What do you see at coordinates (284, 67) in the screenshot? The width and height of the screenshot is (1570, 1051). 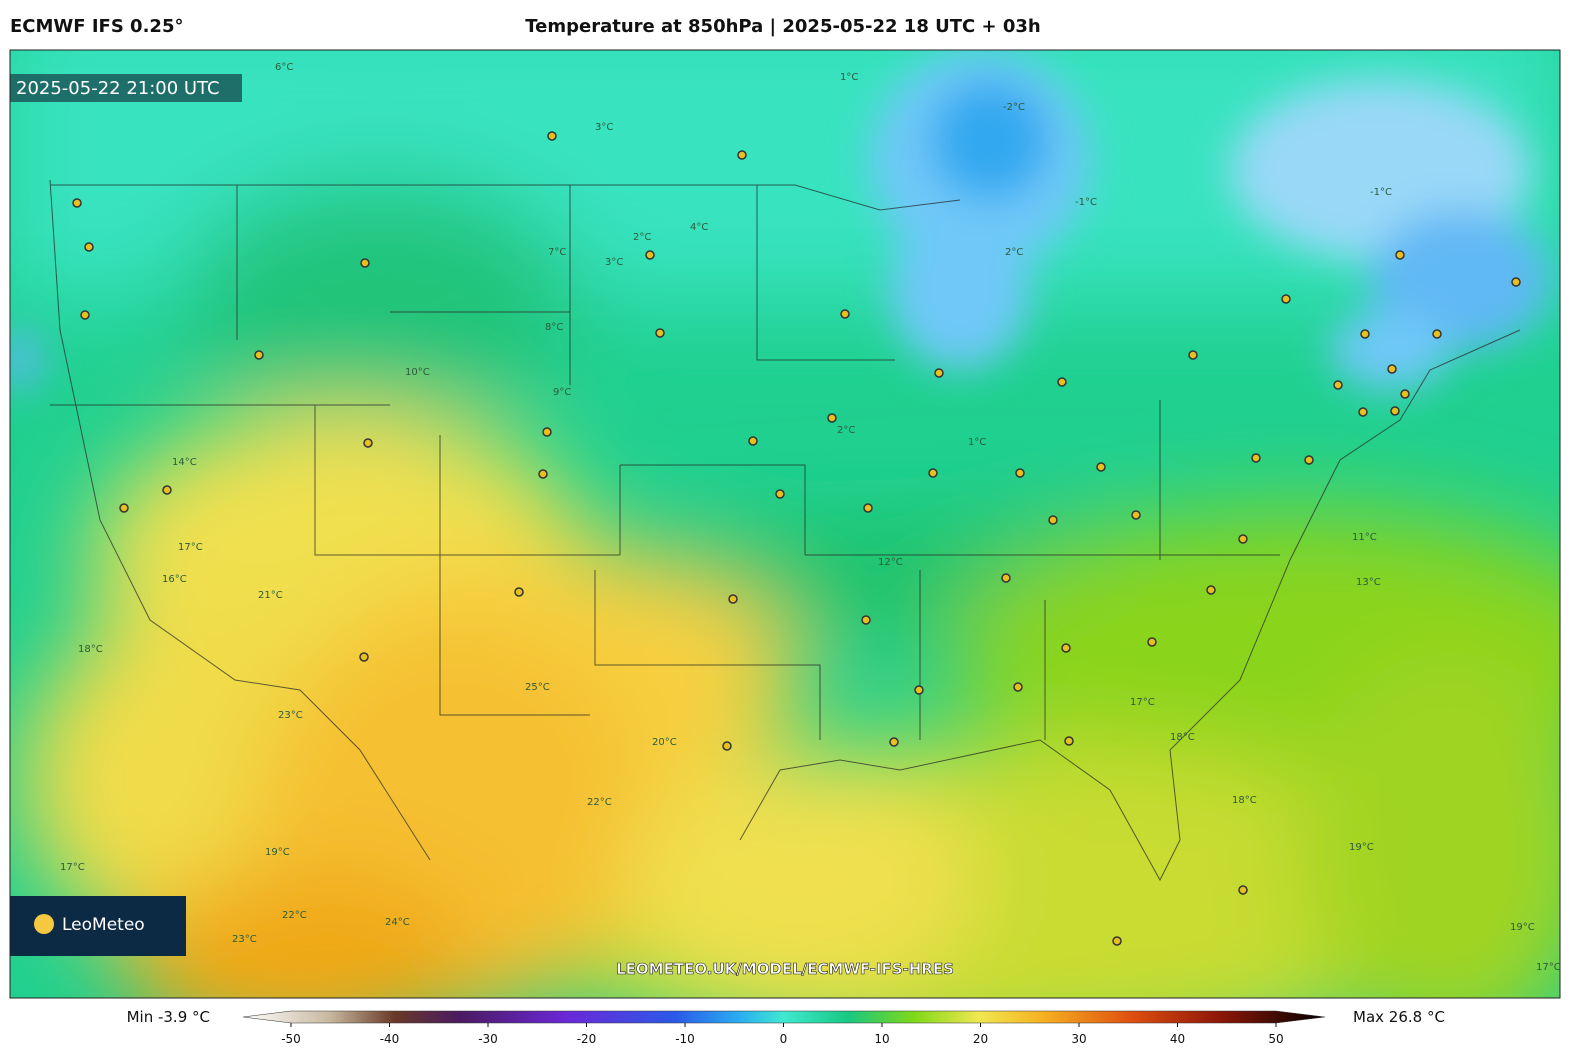 I see `contour-label: 6°C` at bounding box center [284, 67].